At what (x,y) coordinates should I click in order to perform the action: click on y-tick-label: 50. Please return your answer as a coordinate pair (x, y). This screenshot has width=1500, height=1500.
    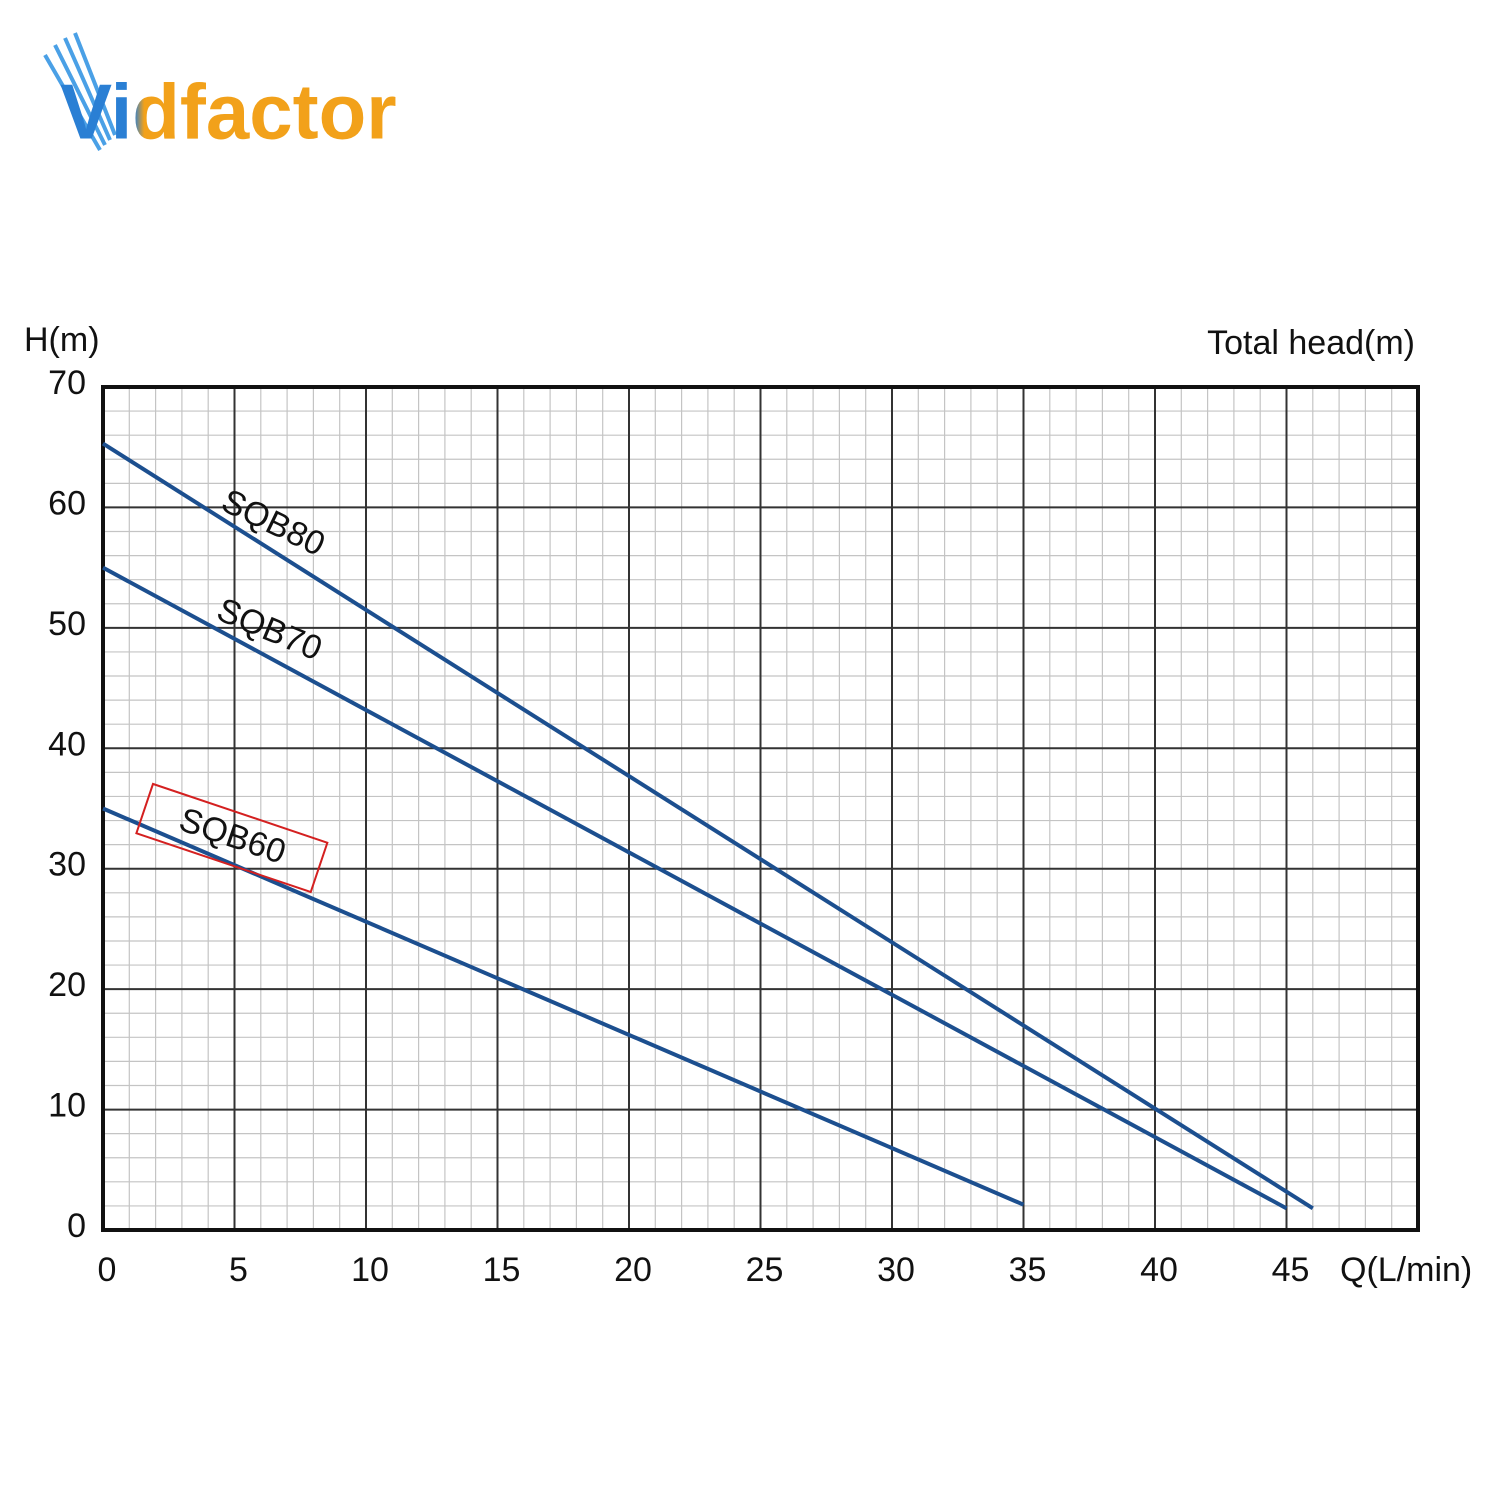
    Looking at the image, I should click on (67, 624).